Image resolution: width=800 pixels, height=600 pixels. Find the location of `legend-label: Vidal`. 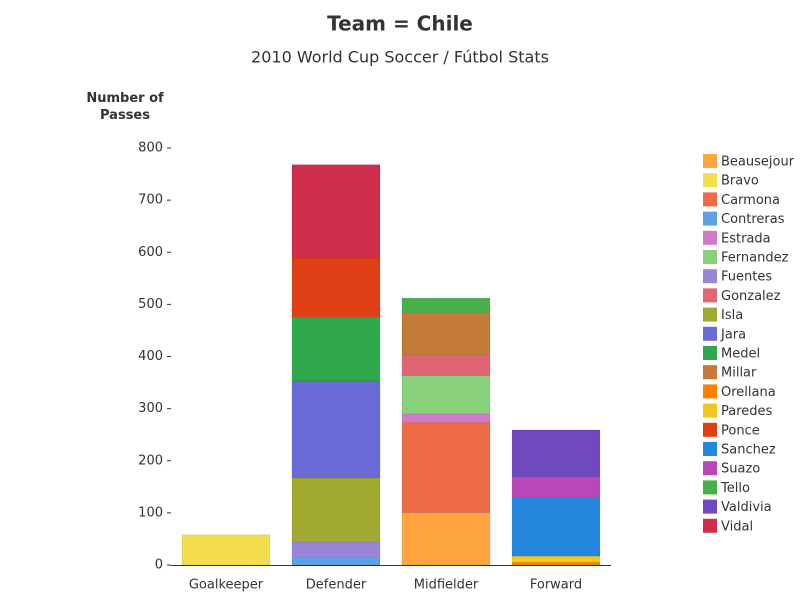

legend-label: Vidal is located at coordinates (737, 526).